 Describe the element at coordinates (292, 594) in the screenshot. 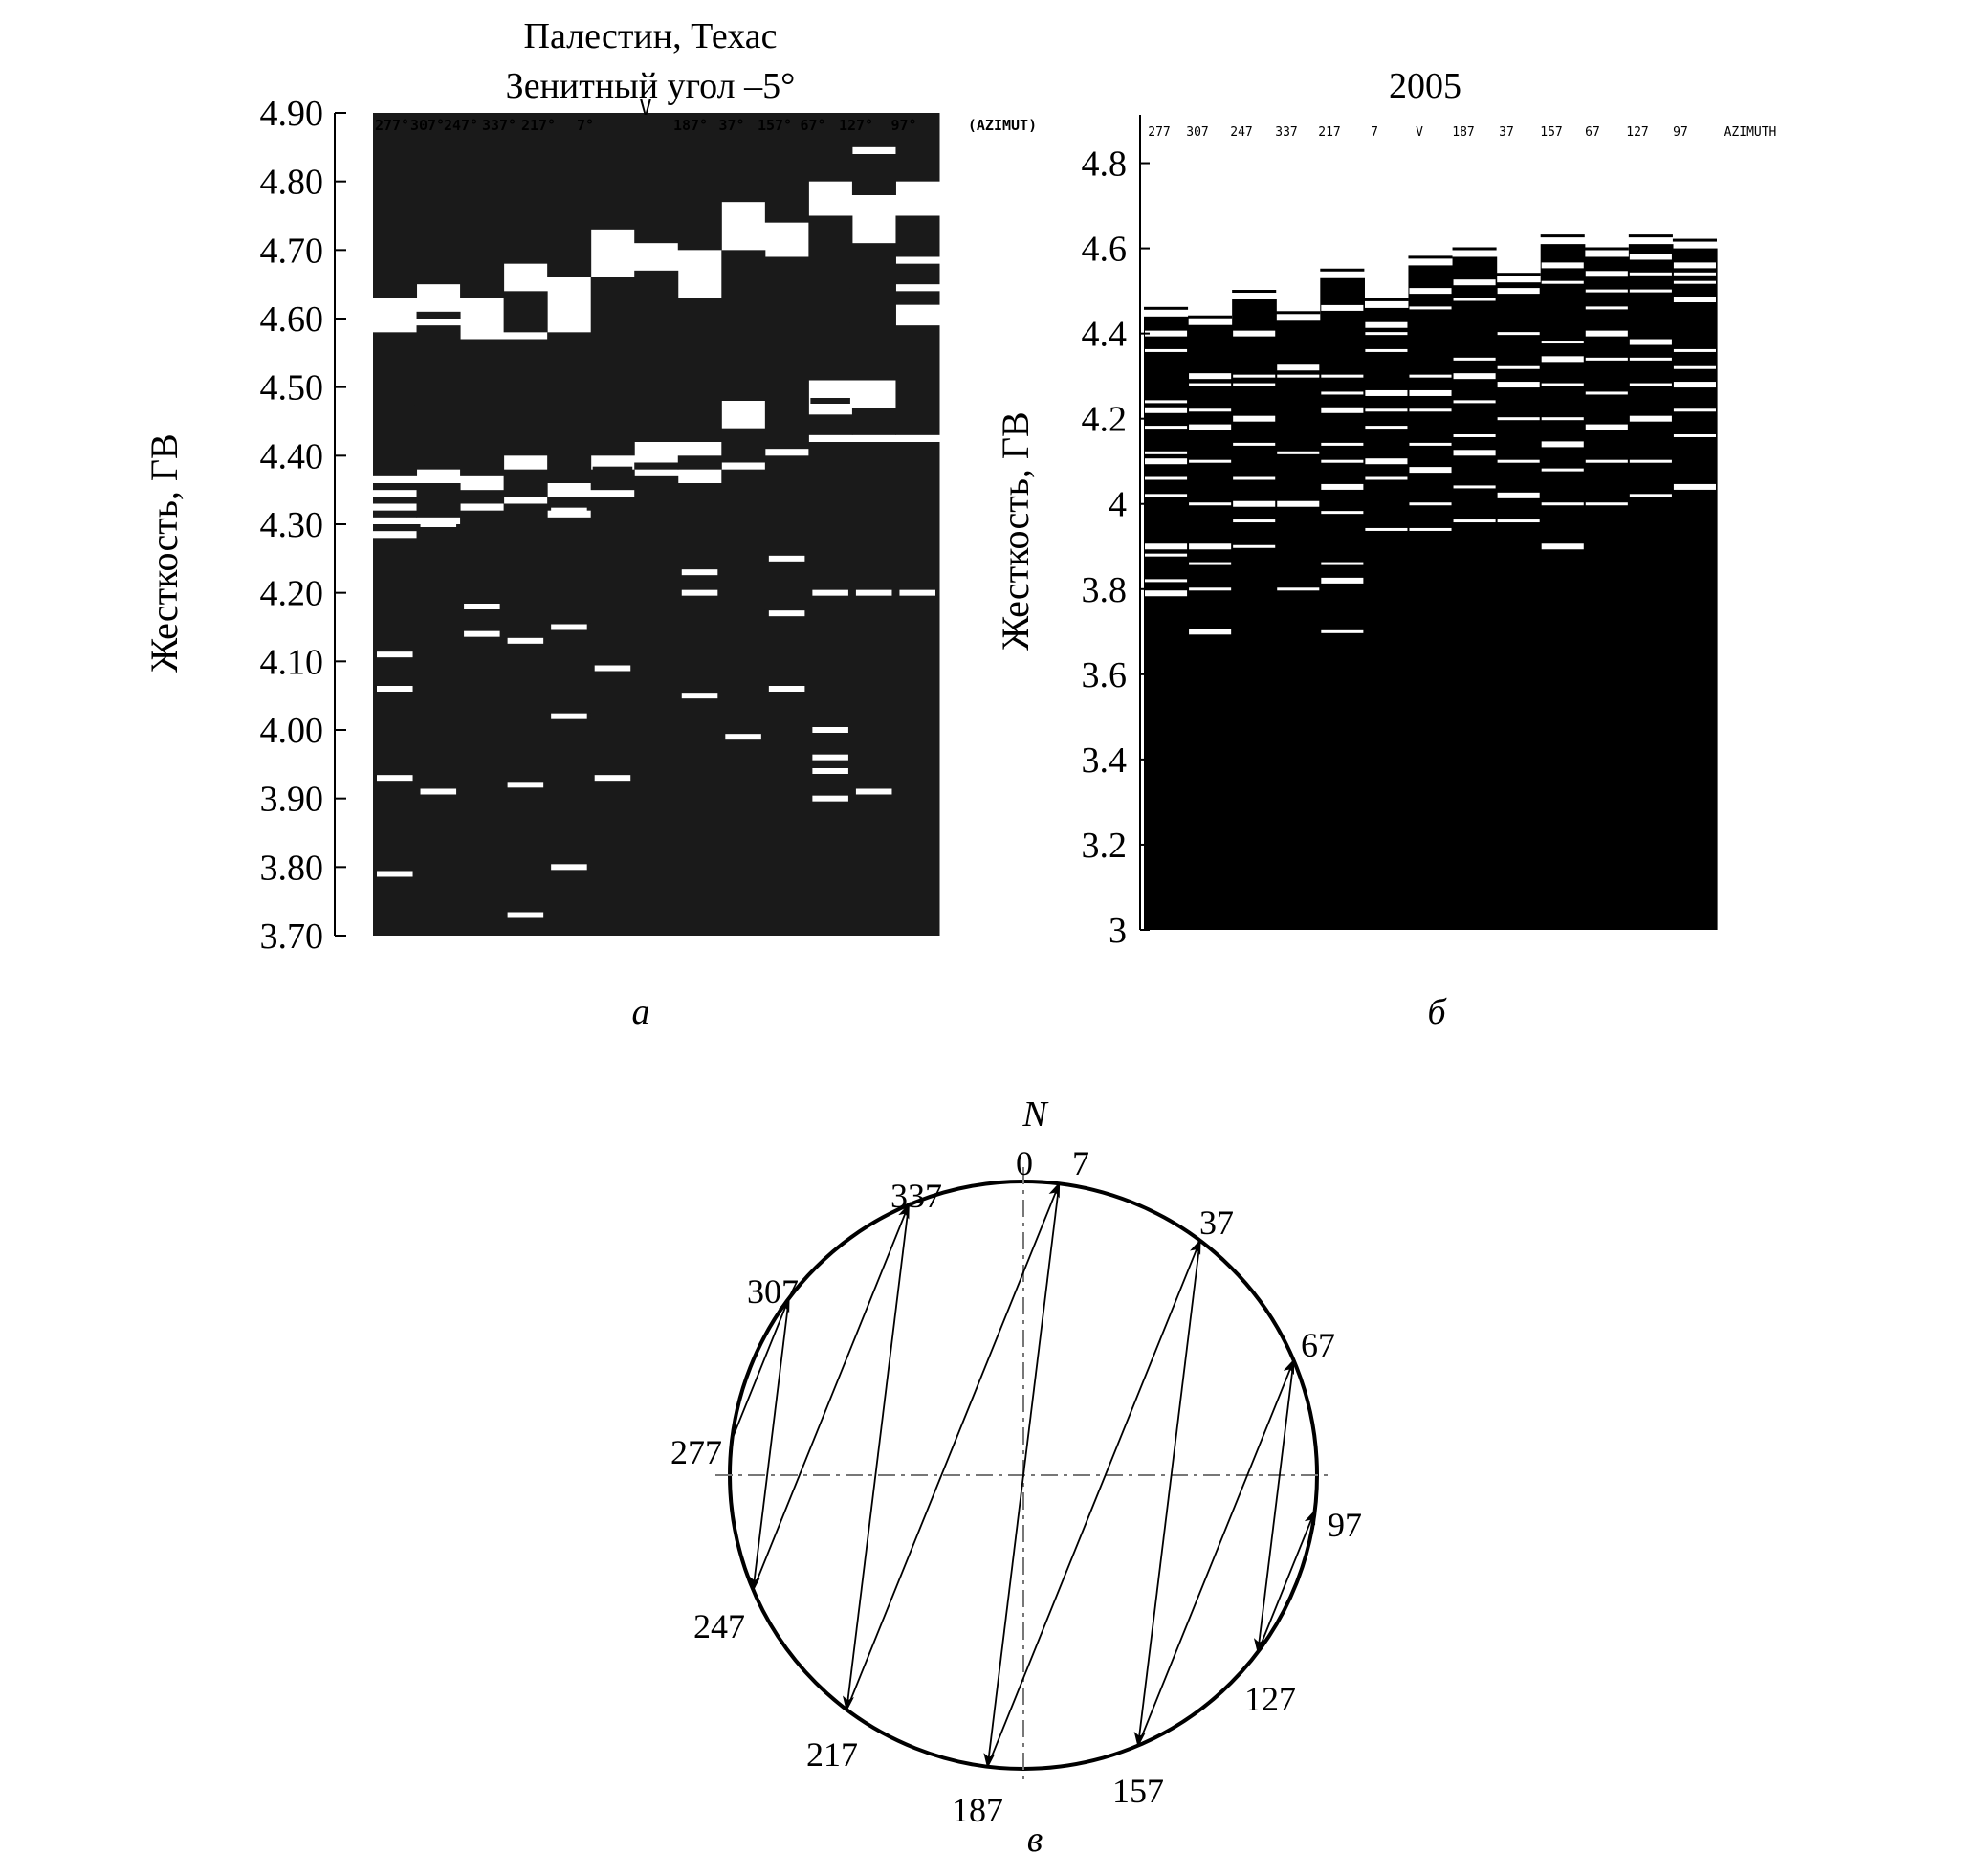

I see `panel-a-tick-label: 4.20` at that location.